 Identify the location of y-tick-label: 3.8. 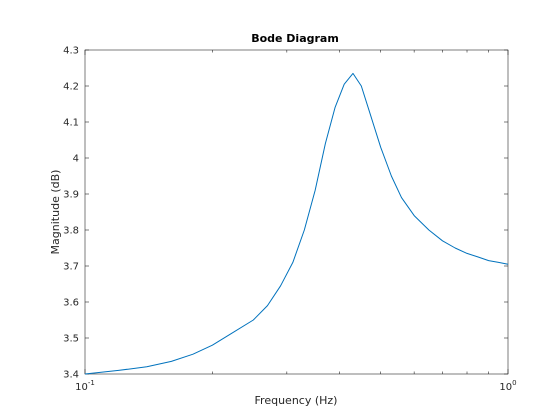
(71, 231).